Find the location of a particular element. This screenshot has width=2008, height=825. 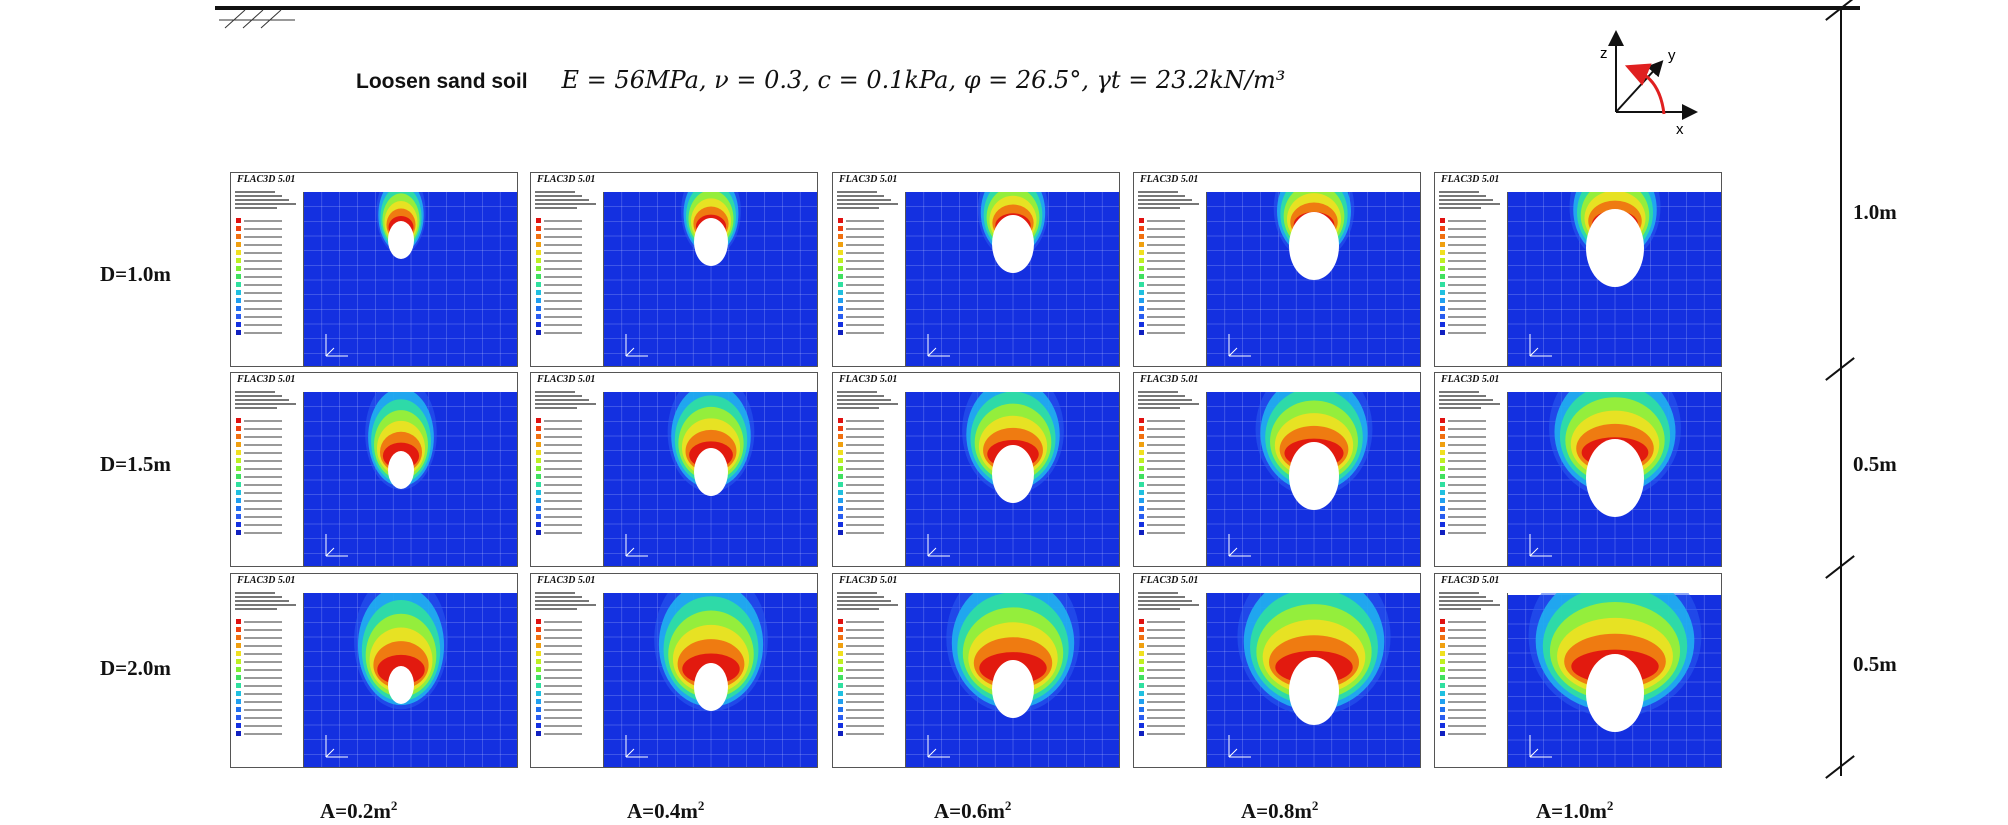

row-label-d3: D=2.0m is located at coordinates (135, 668).